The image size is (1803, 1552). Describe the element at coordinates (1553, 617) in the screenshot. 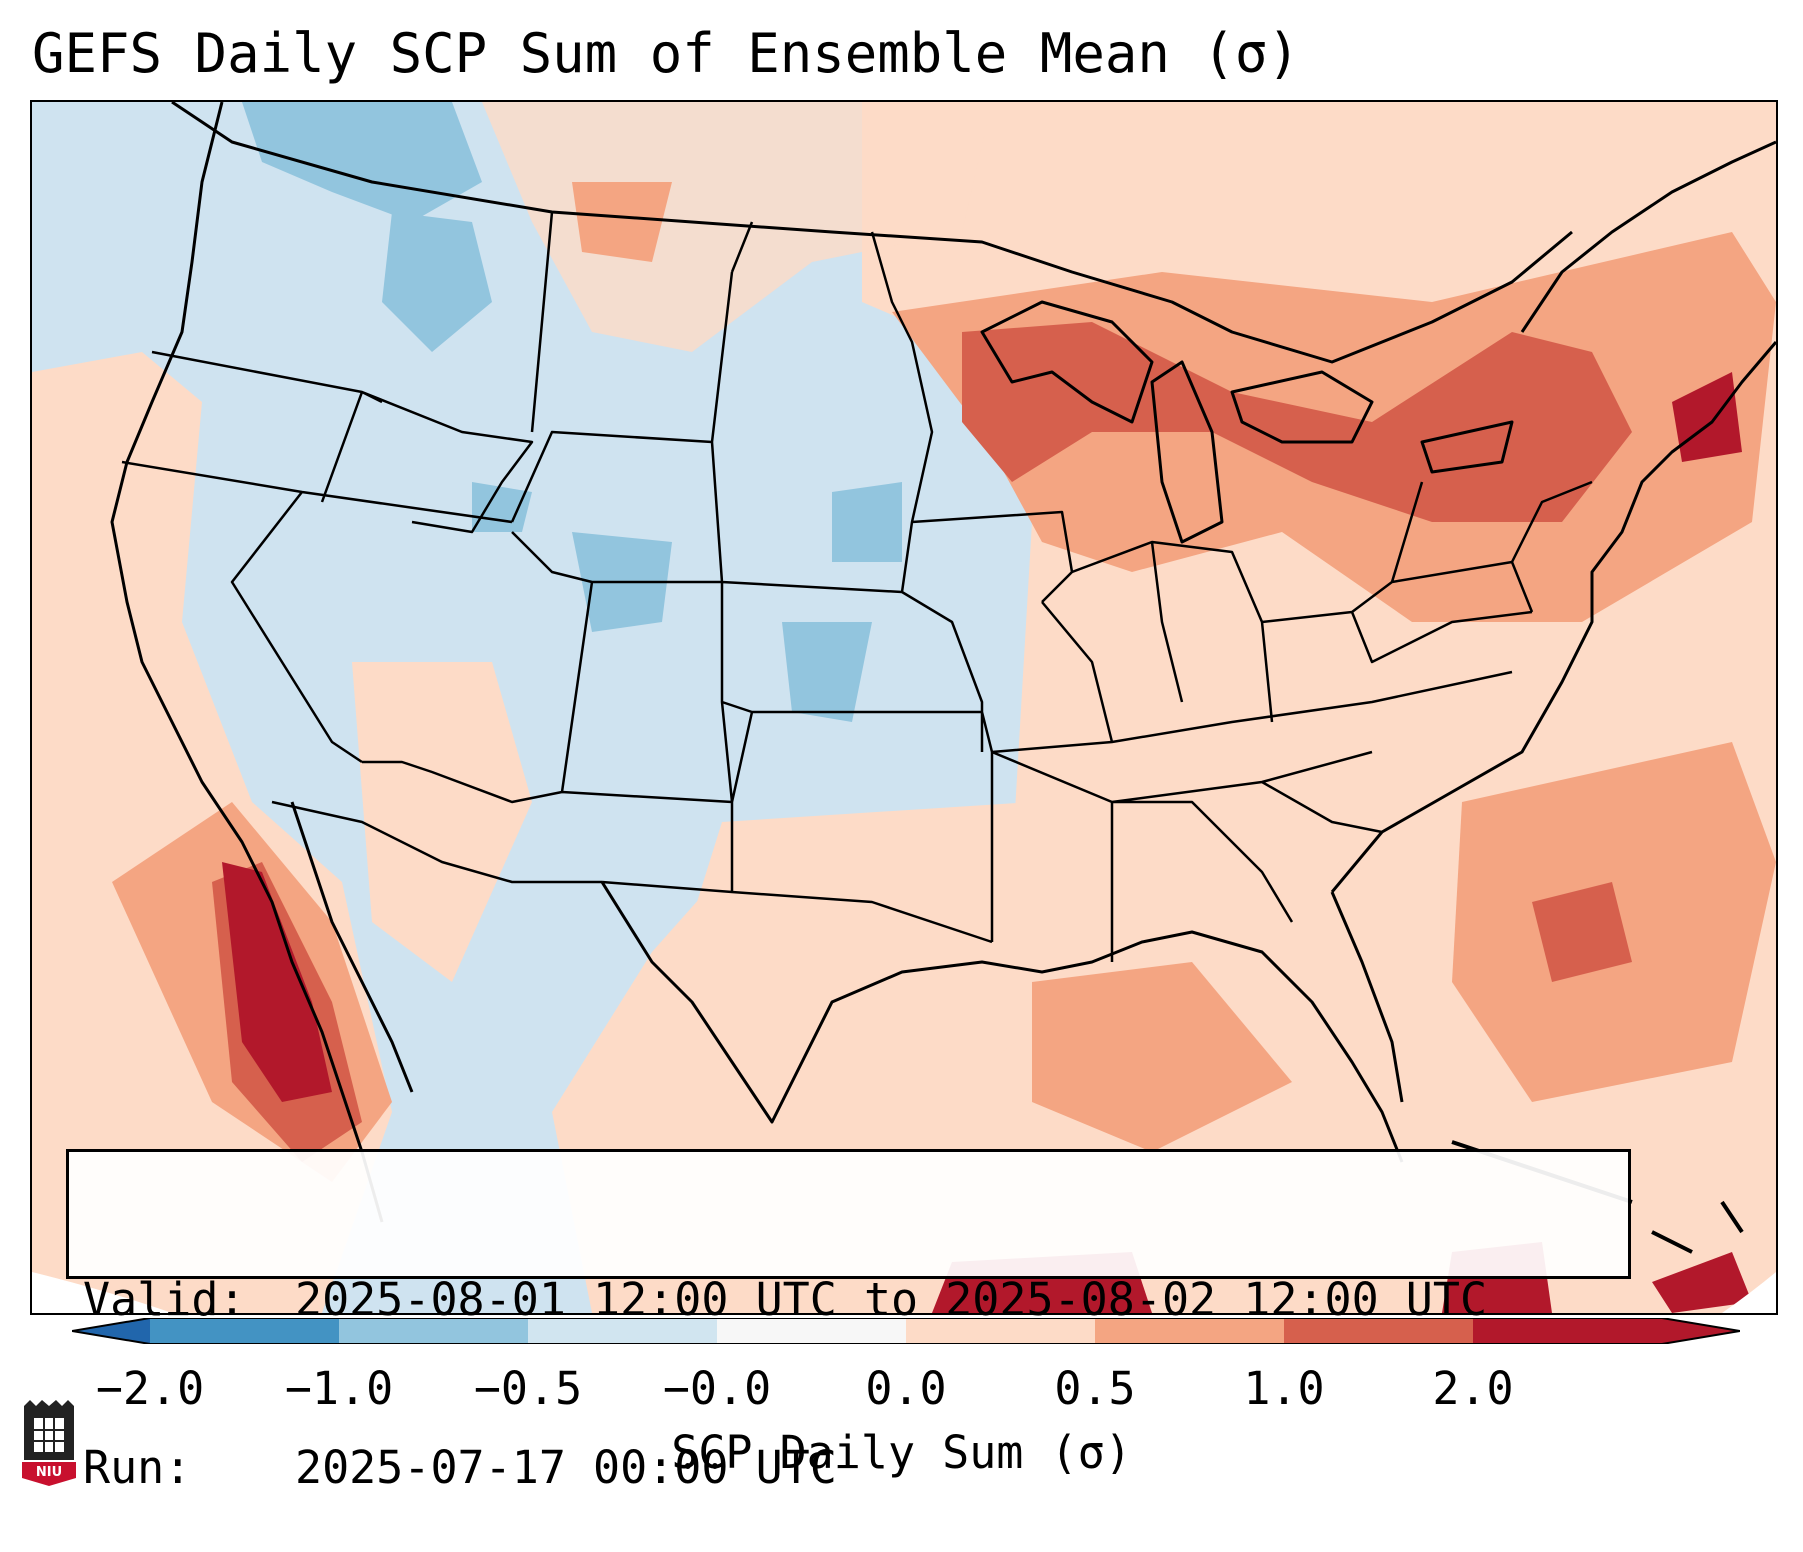

I see `east-coastline` at that location.